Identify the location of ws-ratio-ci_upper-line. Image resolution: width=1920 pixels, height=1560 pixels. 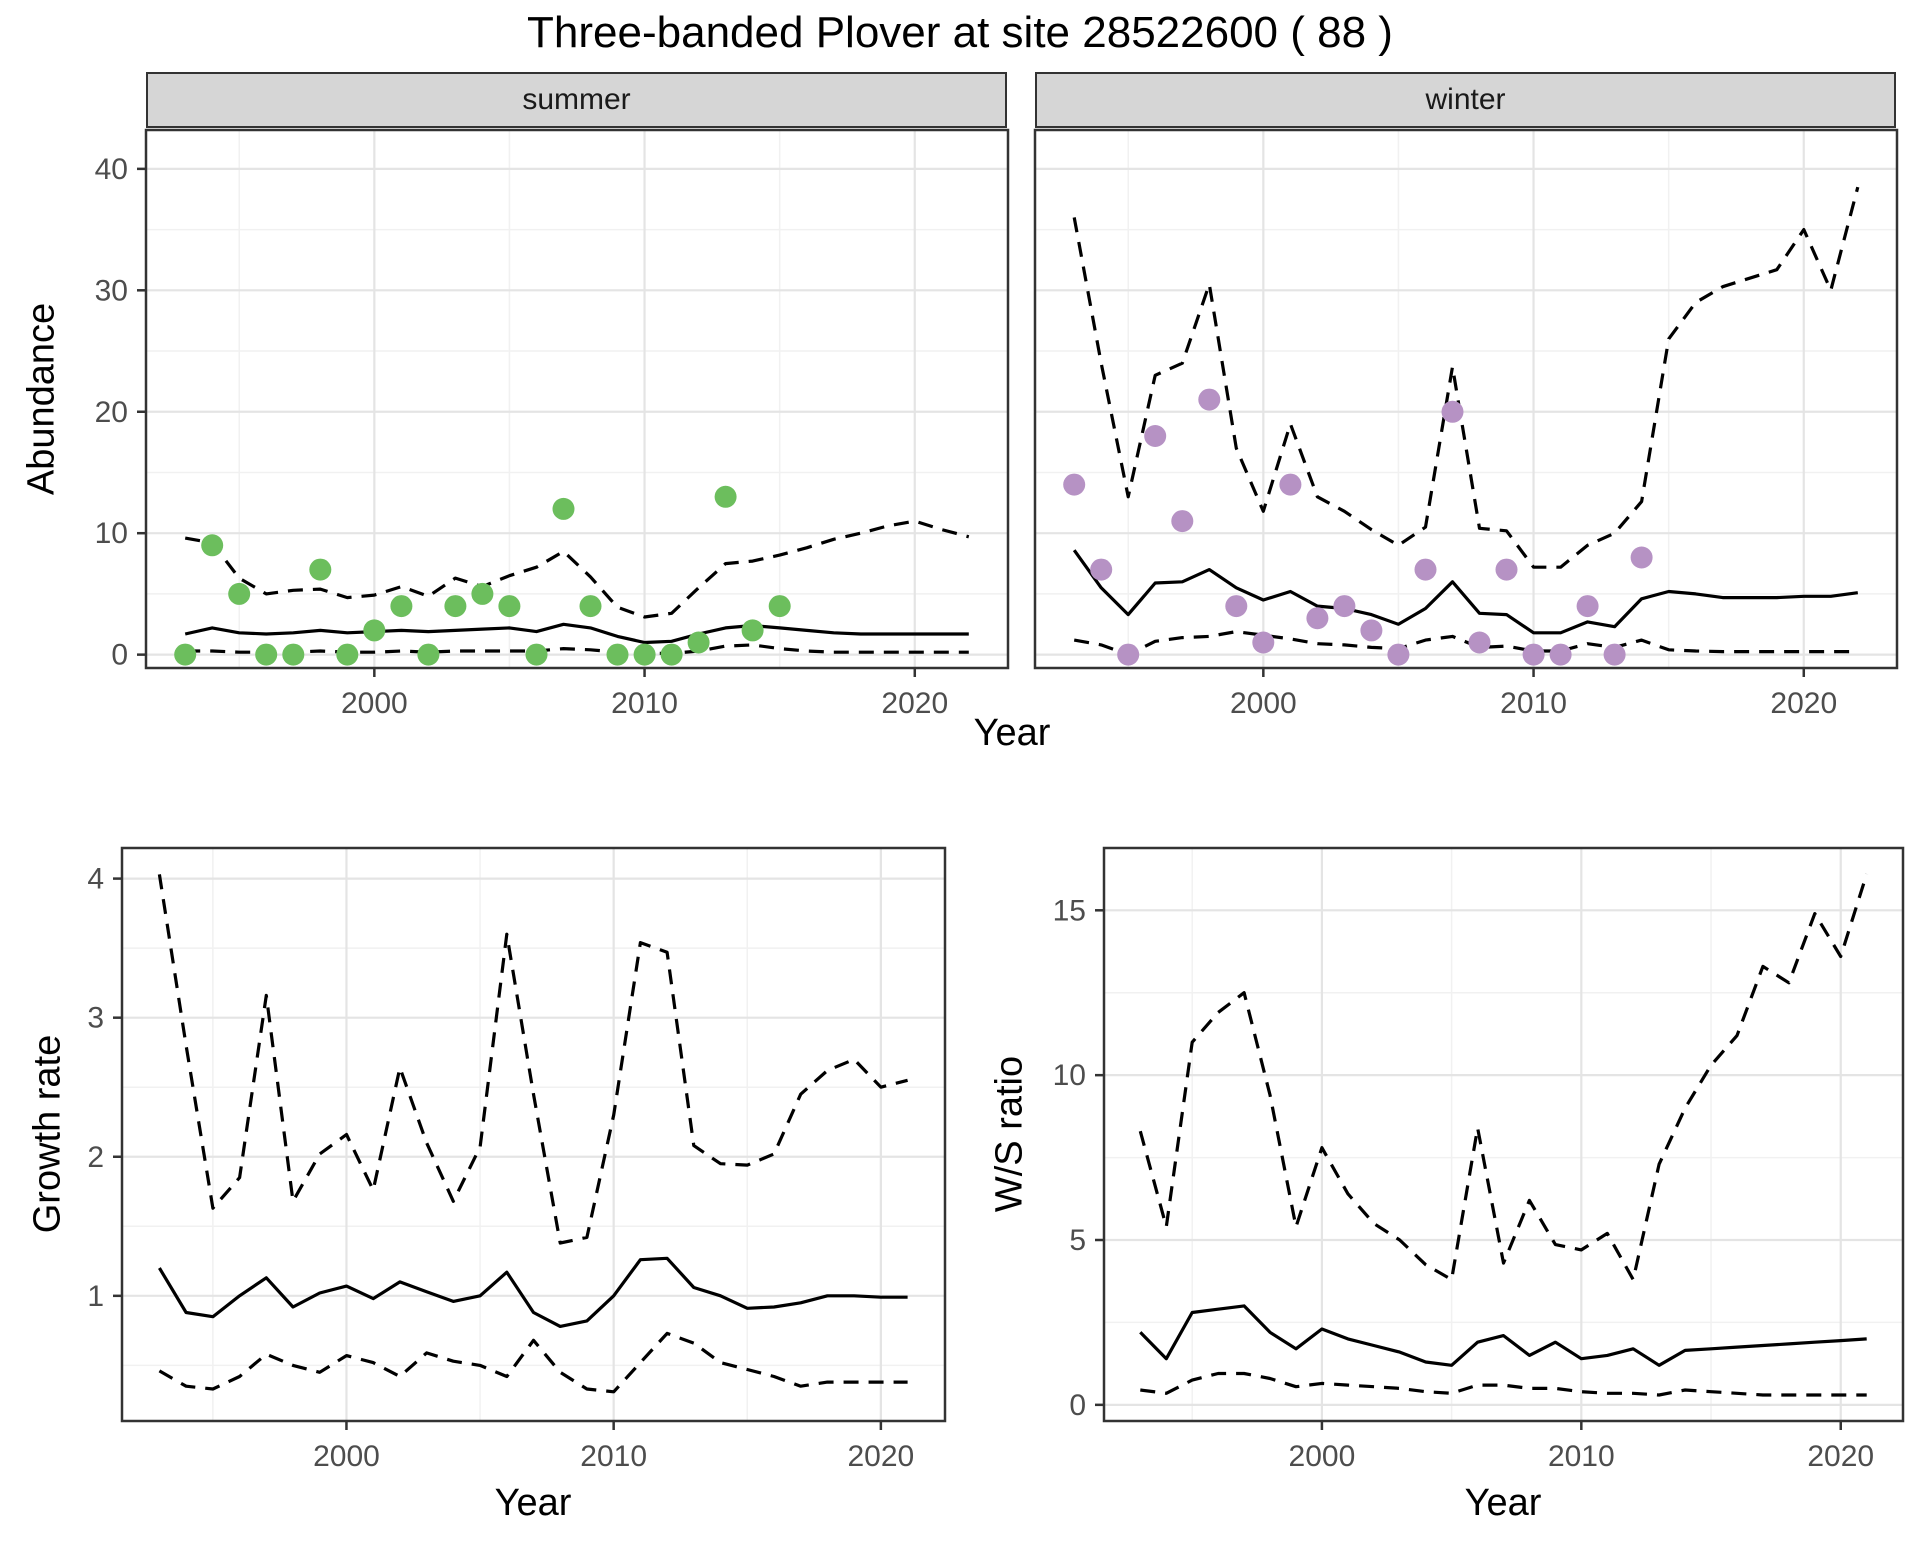
(1503, 1077).